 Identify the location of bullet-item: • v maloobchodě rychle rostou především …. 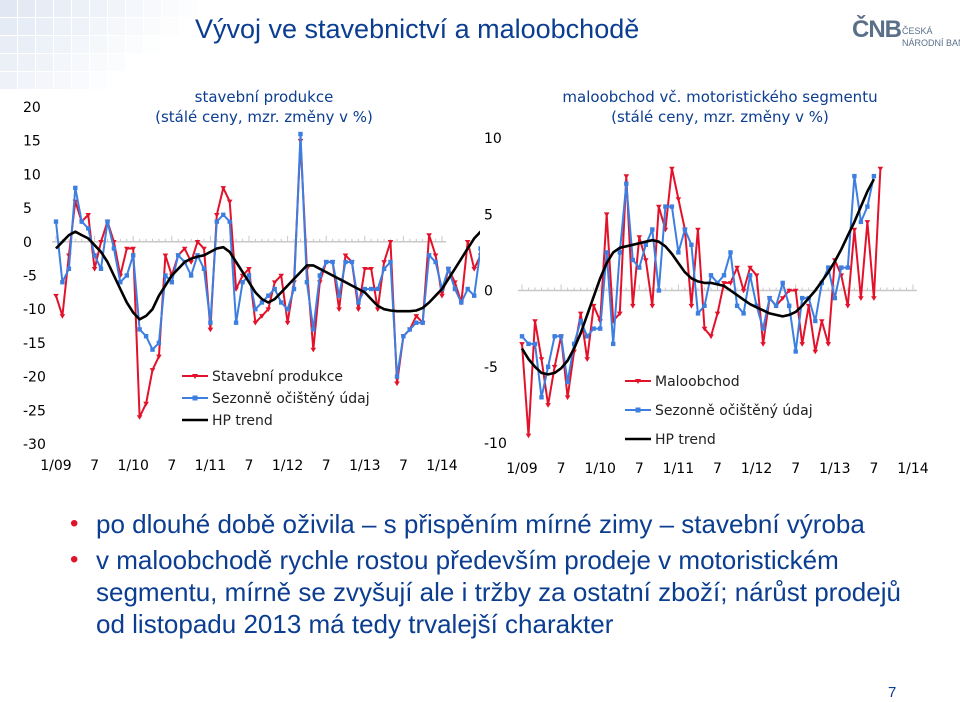
(500, 592).